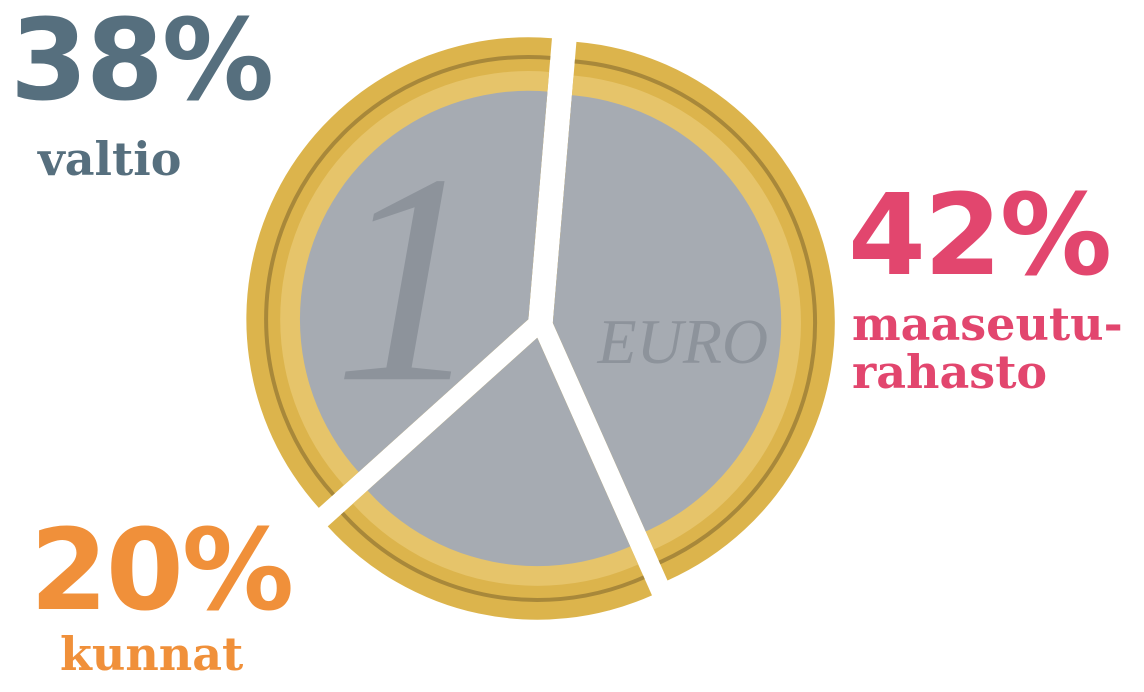 This screenshot has width=1144, height=692. Describe the element at coordinates (152, 654) in the screenshot. I see `category-label: kunnat` at that location.